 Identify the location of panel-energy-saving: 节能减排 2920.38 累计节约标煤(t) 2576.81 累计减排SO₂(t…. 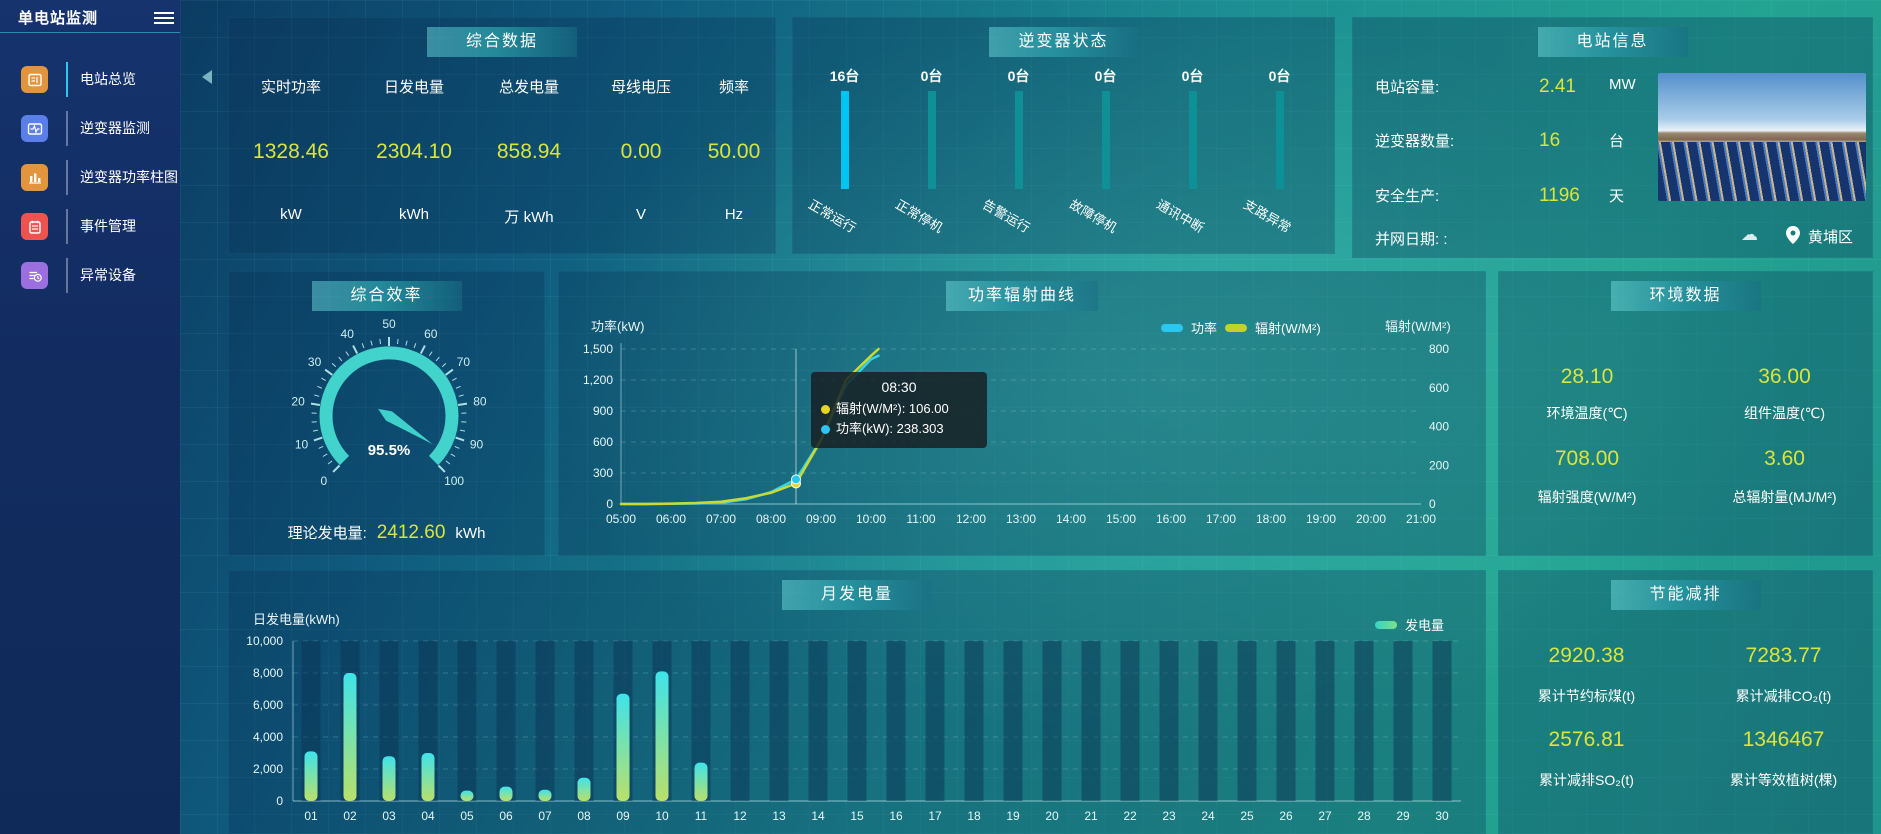
(1685, 702).